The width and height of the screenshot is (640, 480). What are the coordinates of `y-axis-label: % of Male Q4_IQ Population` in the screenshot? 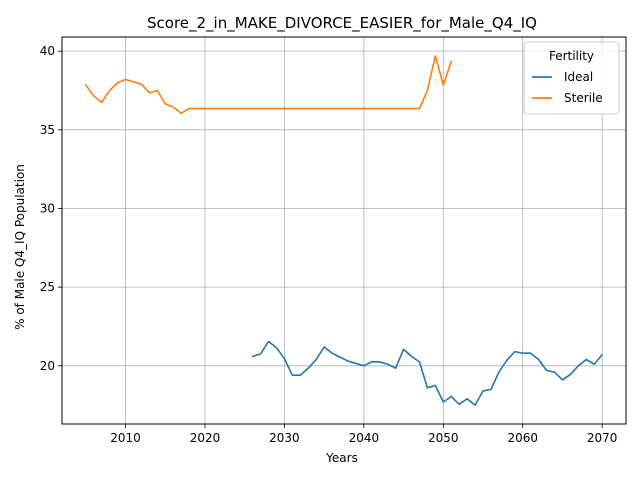 It's located at (20, 247).